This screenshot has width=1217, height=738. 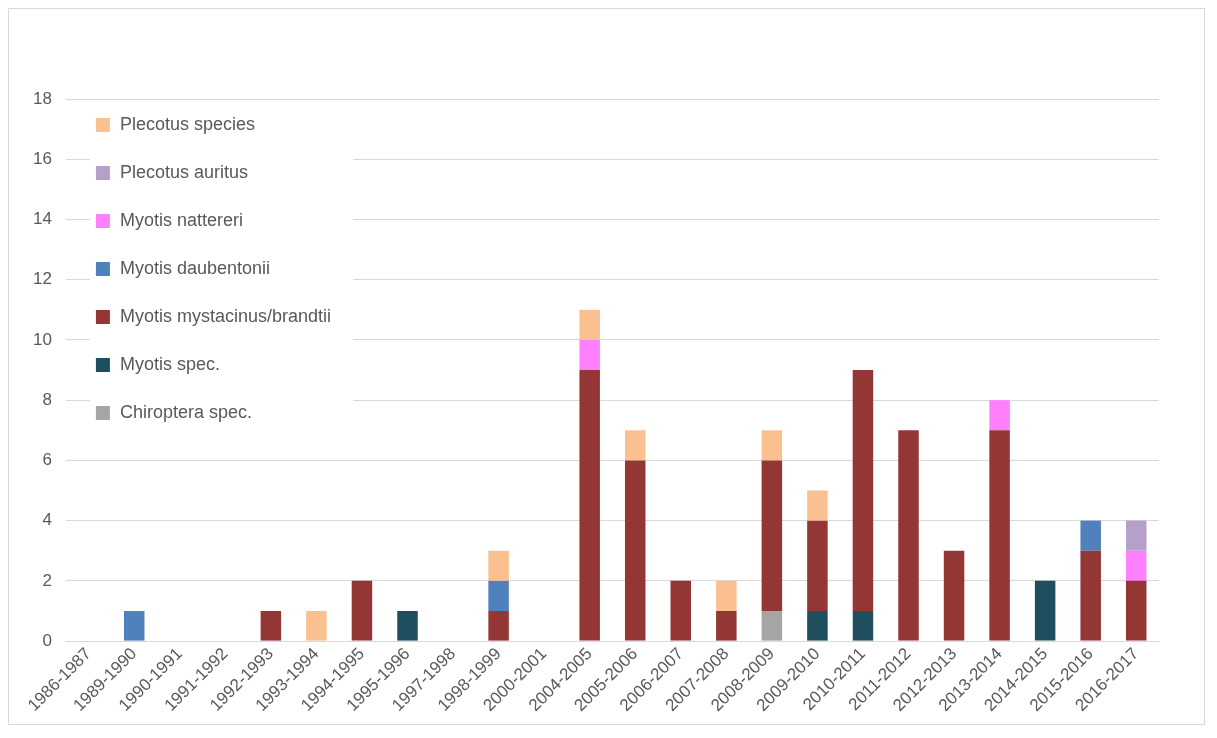 What do you see at coordinates (185, 411) in the screenshot?
I see `legend-label: Chiroptera spec.` at bounding box center [185, 411].